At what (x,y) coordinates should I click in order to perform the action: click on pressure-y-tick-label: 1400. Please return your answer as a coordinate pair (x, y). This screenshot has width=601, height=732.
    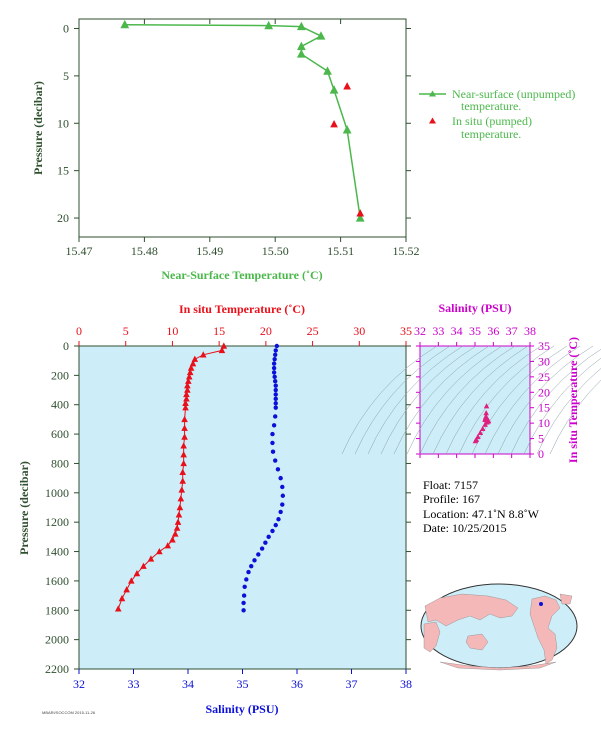
    Looking at the image, I should click on (57, 552).